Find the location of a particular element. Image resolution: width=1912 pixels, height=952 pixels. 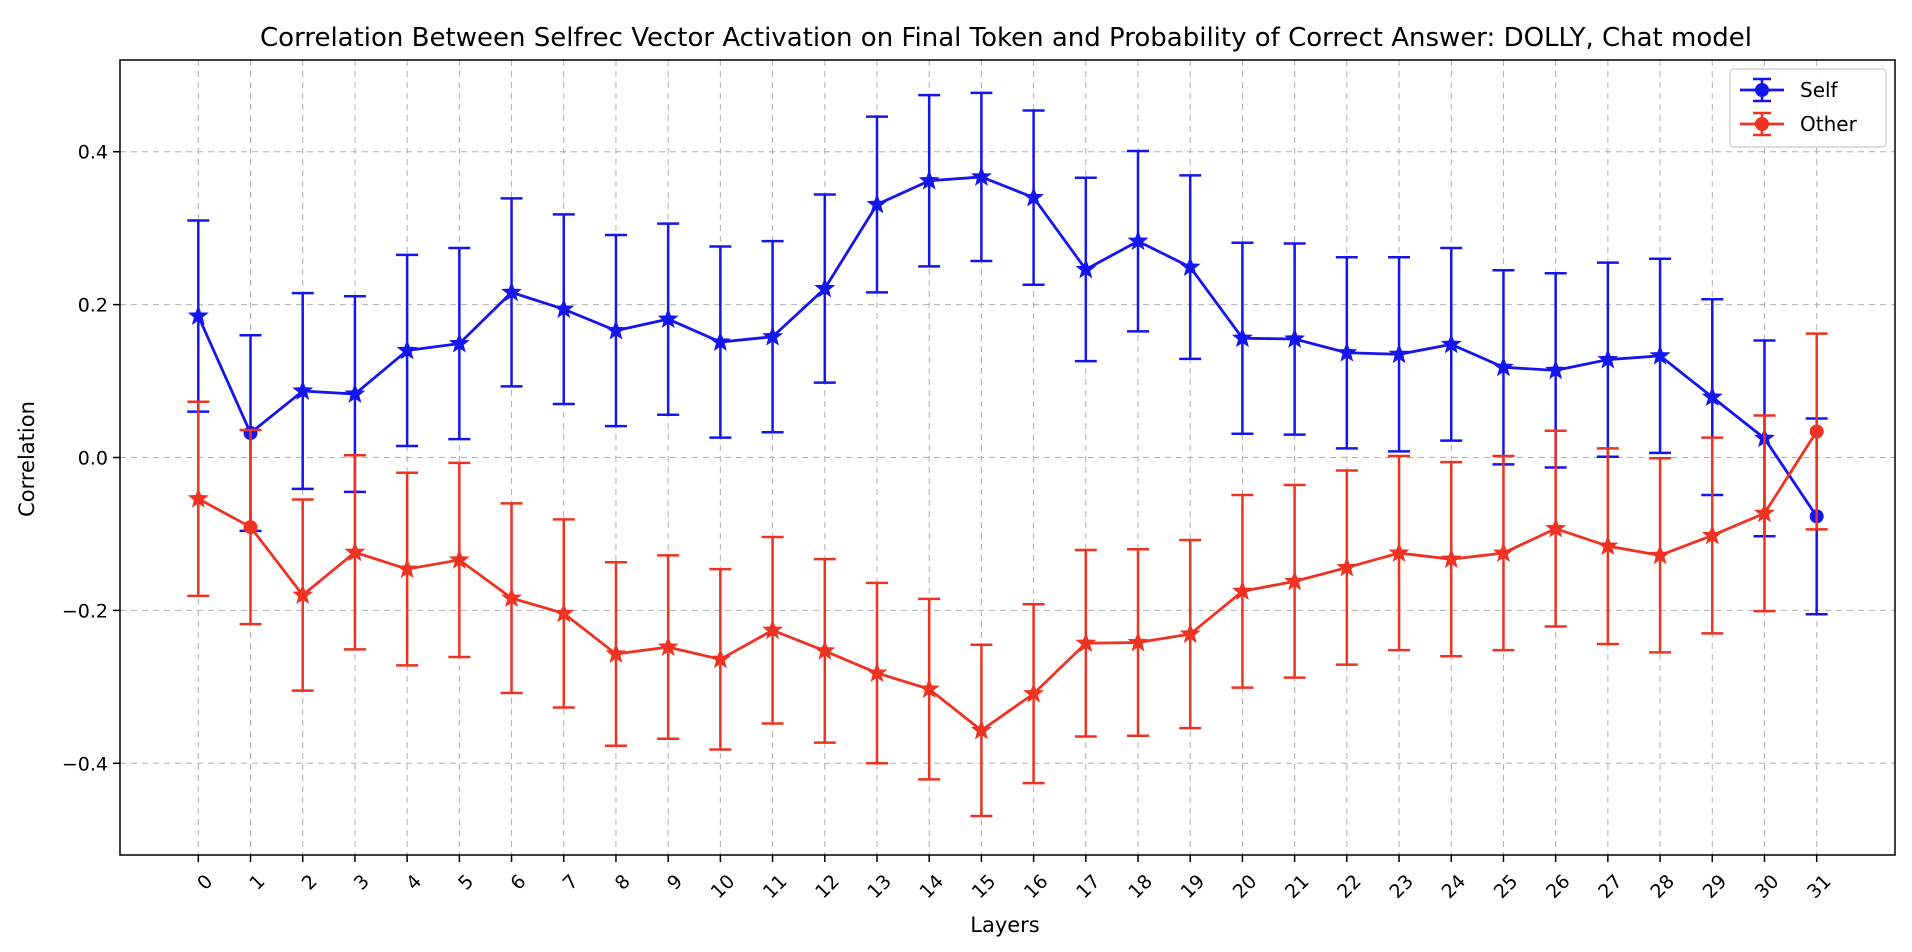

legend: Self Other is located at coordinates (1808, 108).